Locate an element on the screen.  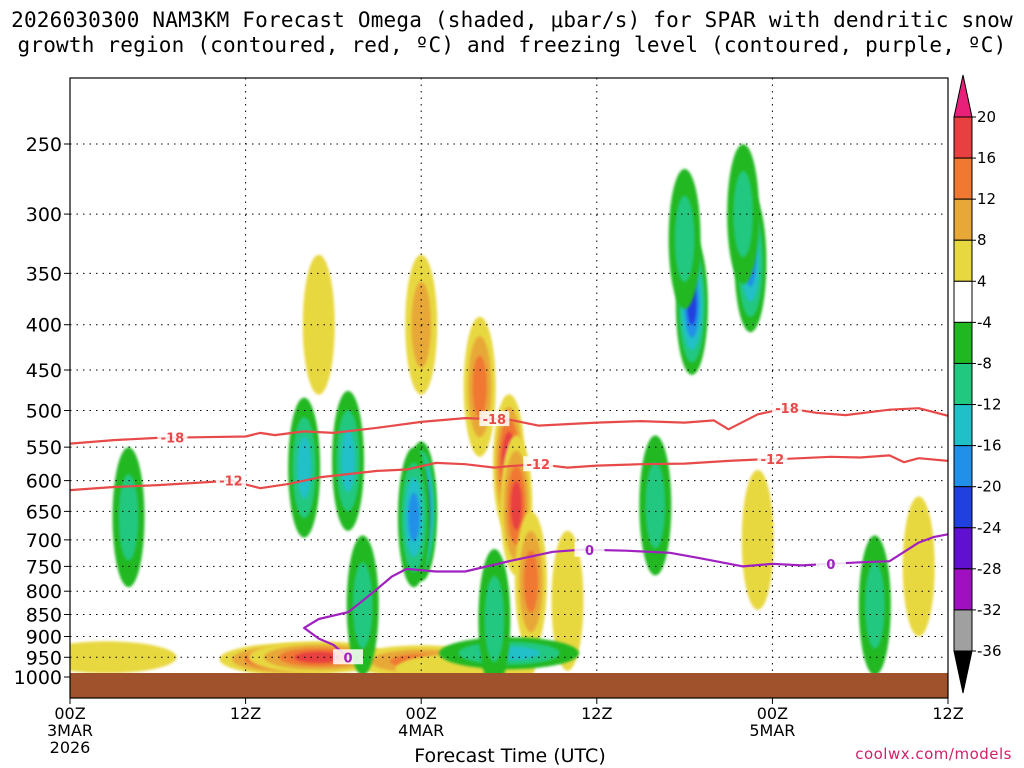
omega-level--20 is located at coordinates (692, 304).